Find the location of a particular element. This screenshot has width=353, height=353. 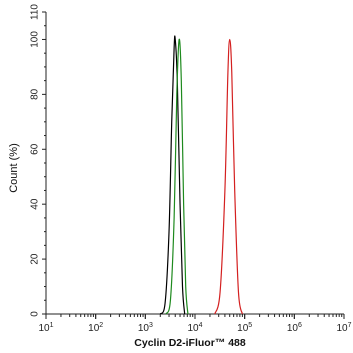

y-tick-label: 0 is located at coordinates (35, 314).